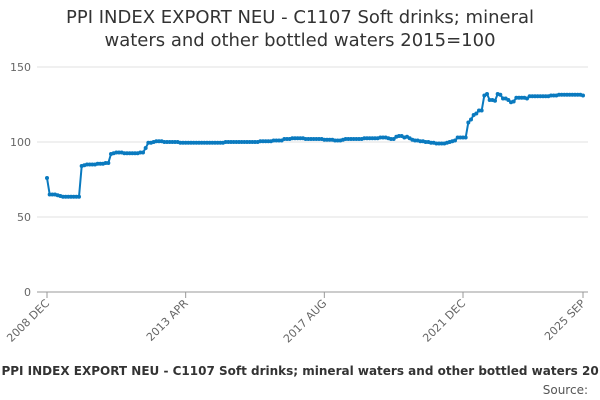  I want to click on y-tick-label: 150, so click(20, 67).